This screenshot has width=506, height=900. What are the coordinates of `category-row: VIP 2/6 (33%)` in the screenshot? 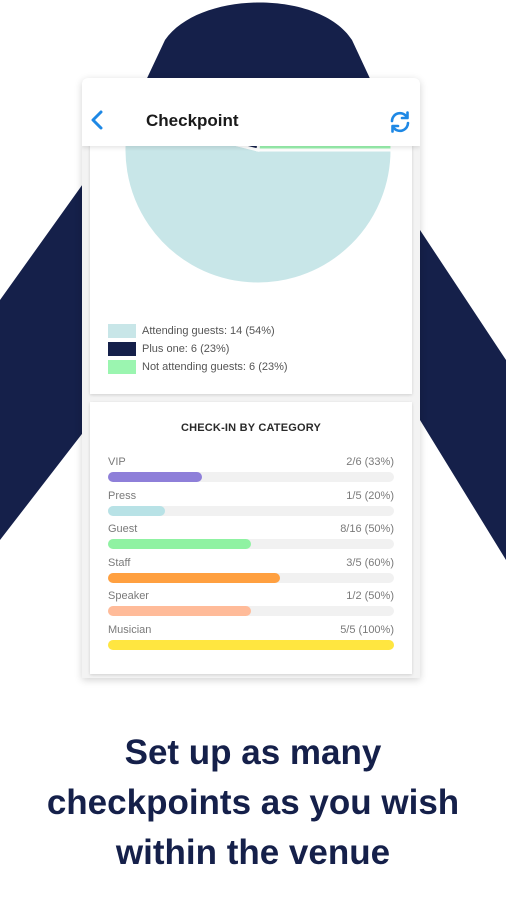 It's located at (251, 473).